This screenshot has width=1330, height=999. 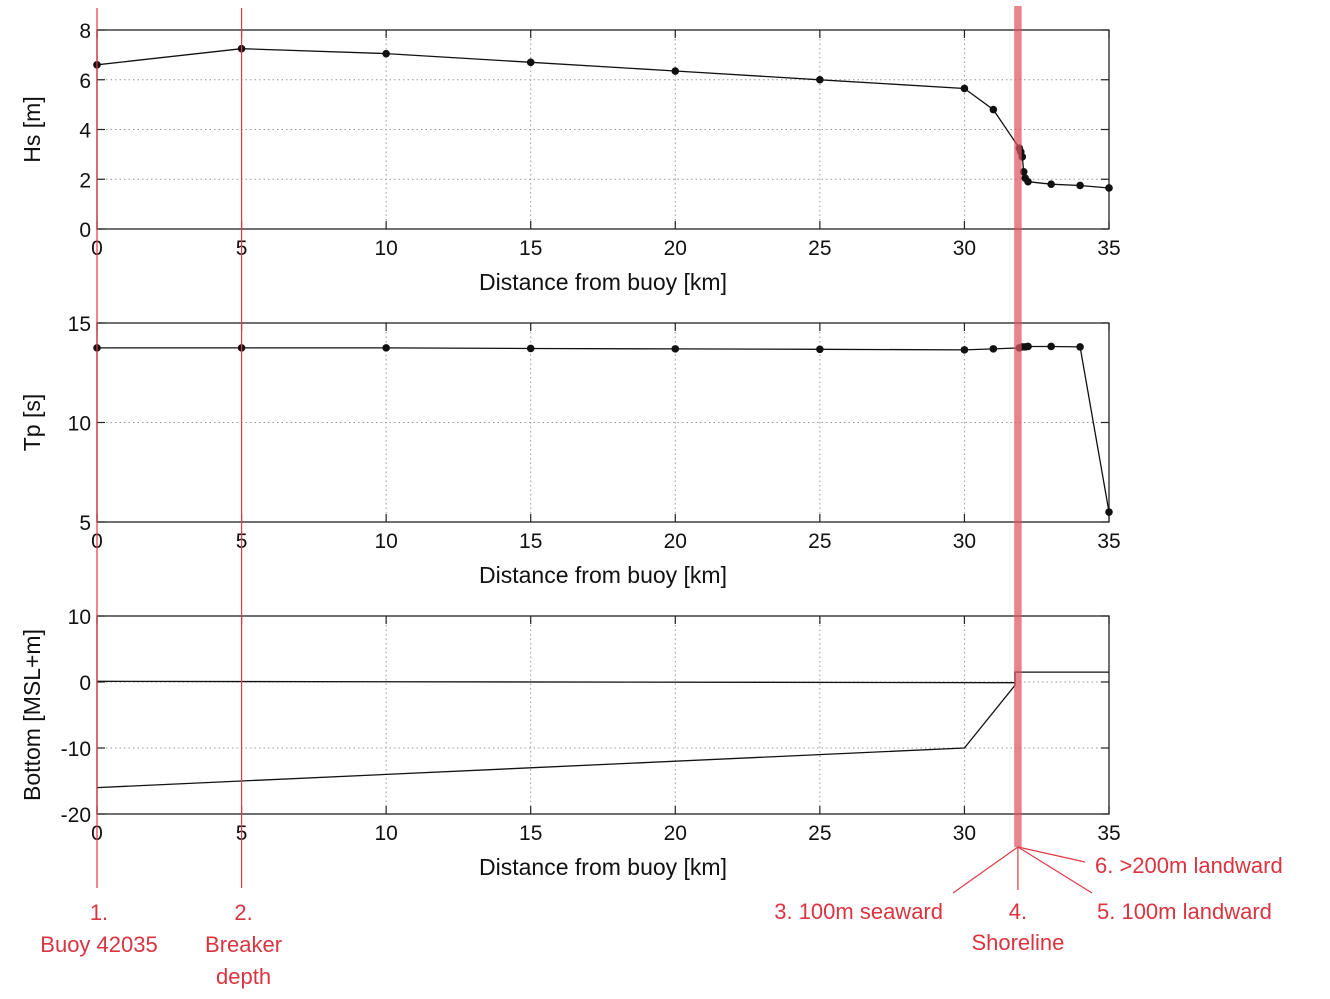 What do you see at coordinates (243, 912) in the screenshot?
I see `marker-label-2: 2.` at bounding box center [243, 912].